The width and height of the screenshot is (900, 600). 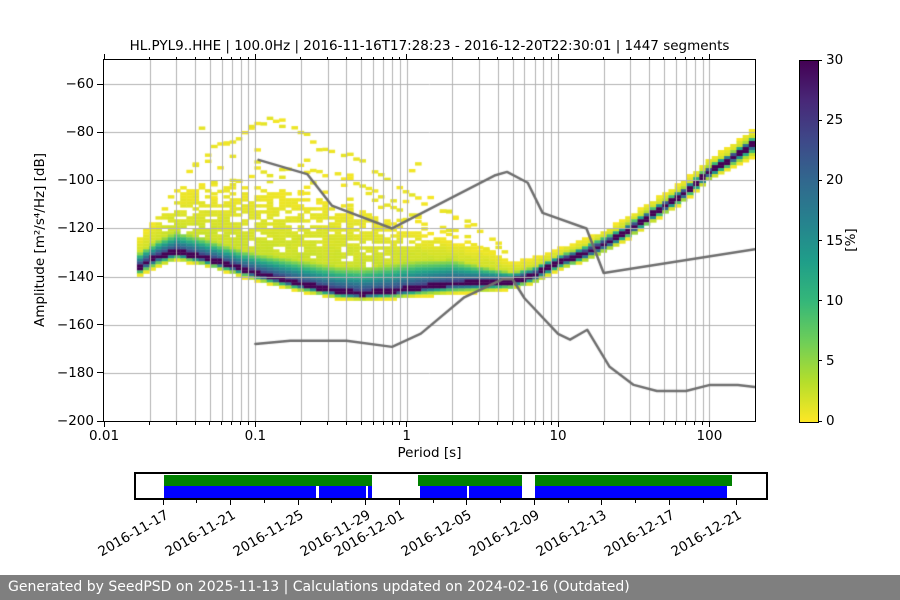 What do you see at coordinates (835, 180) in the screenshot?
I see `colorbar-tick-label: 20` at bounding box center [835, 180].